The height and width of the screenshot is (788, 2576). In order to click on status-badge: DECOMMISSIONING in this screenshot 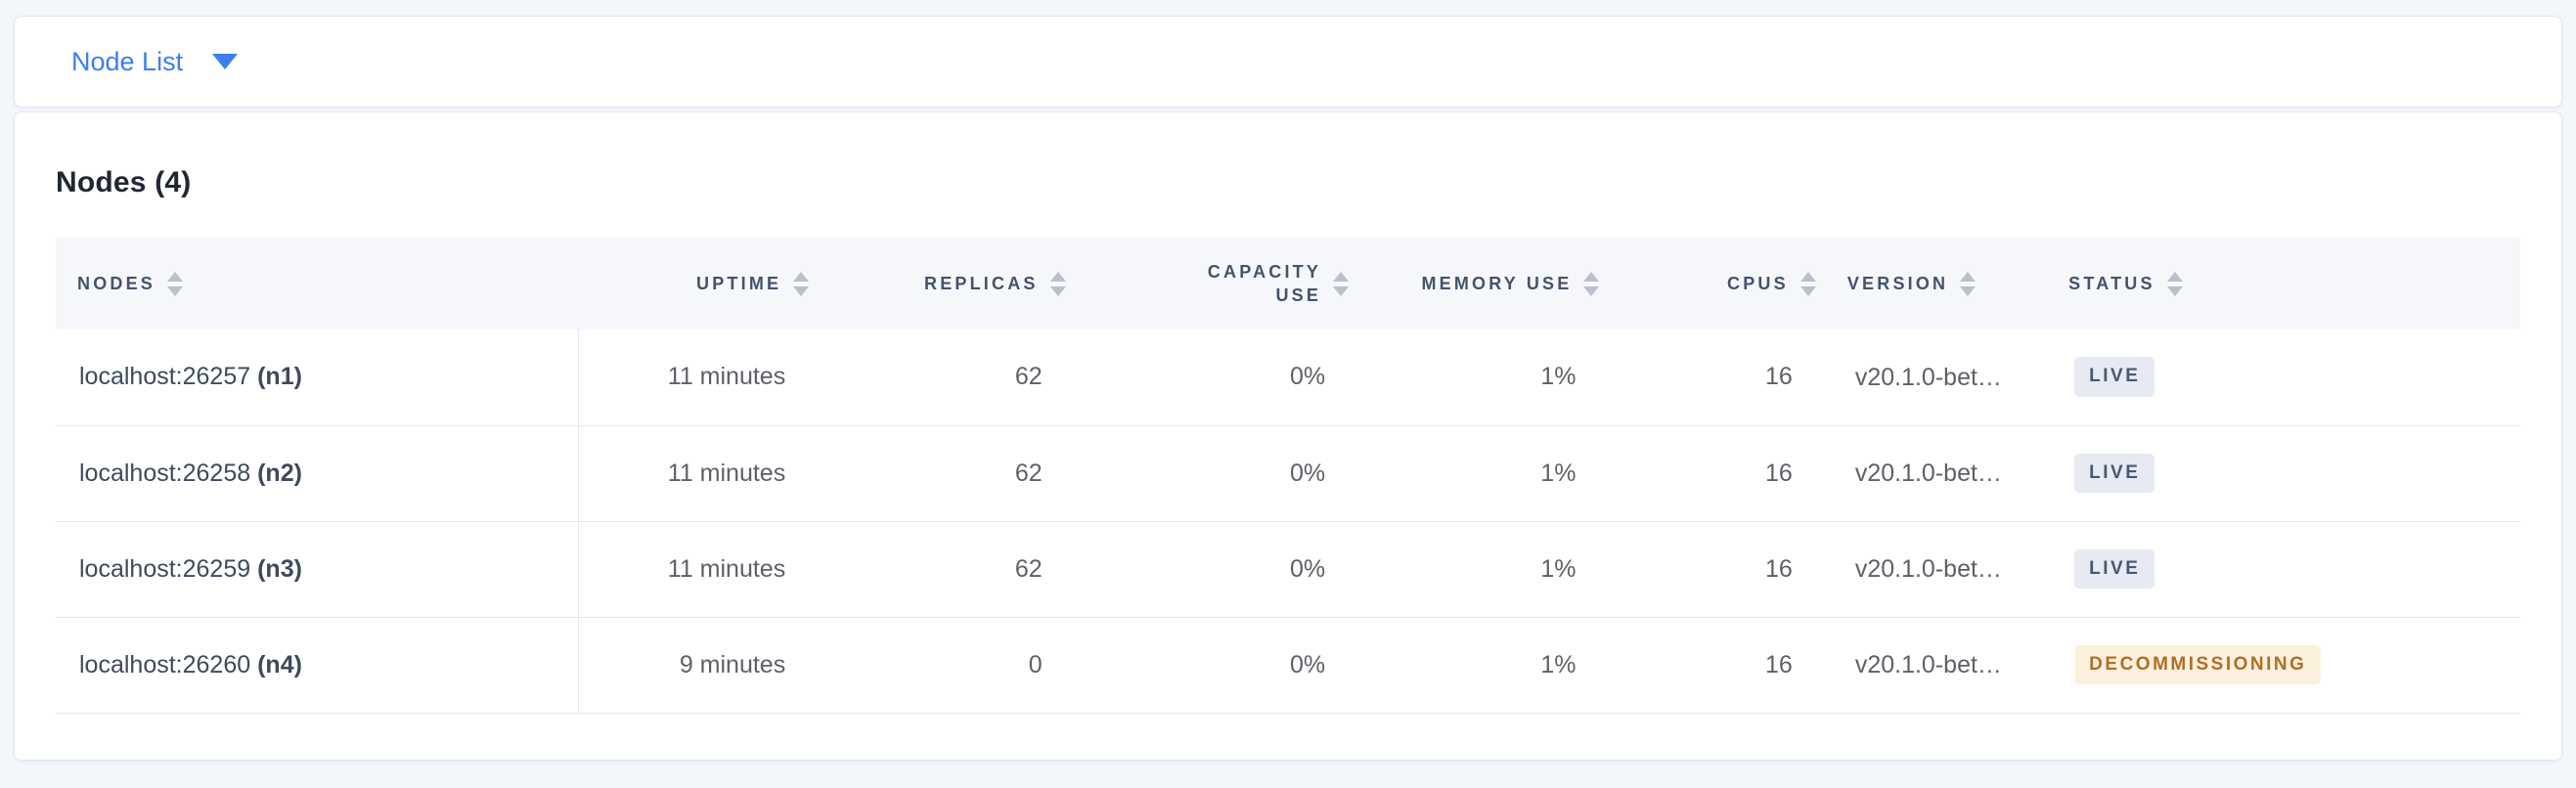, I will do `click(2198, 664)`.